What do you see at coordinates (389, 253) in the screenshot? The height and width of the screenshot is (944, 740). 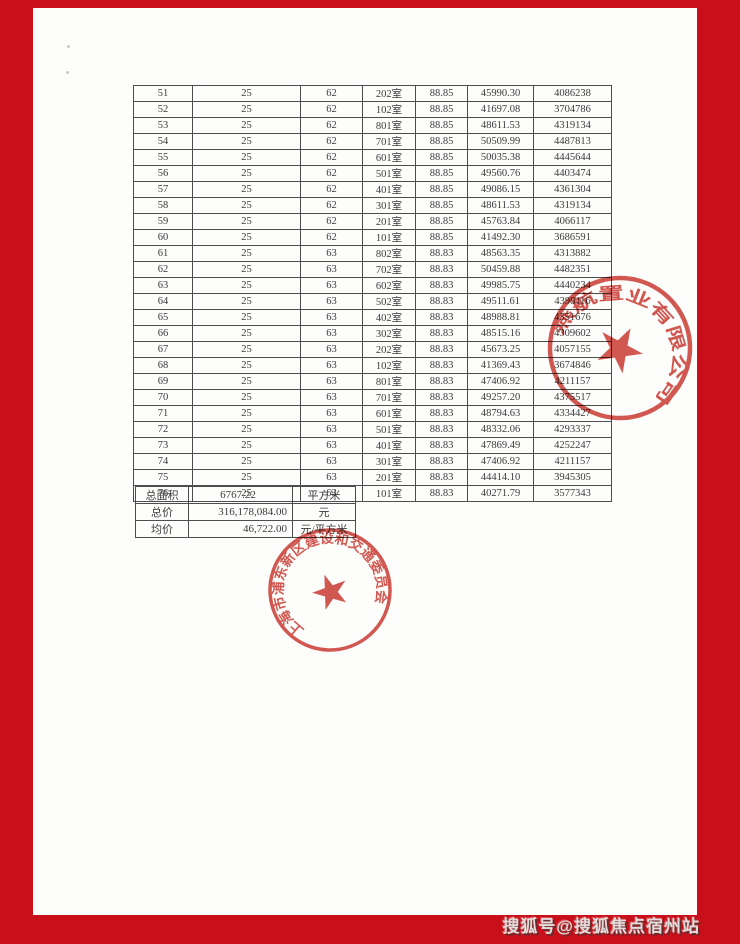 I see `table-cell: 802室` at bounding box center [389, 253].